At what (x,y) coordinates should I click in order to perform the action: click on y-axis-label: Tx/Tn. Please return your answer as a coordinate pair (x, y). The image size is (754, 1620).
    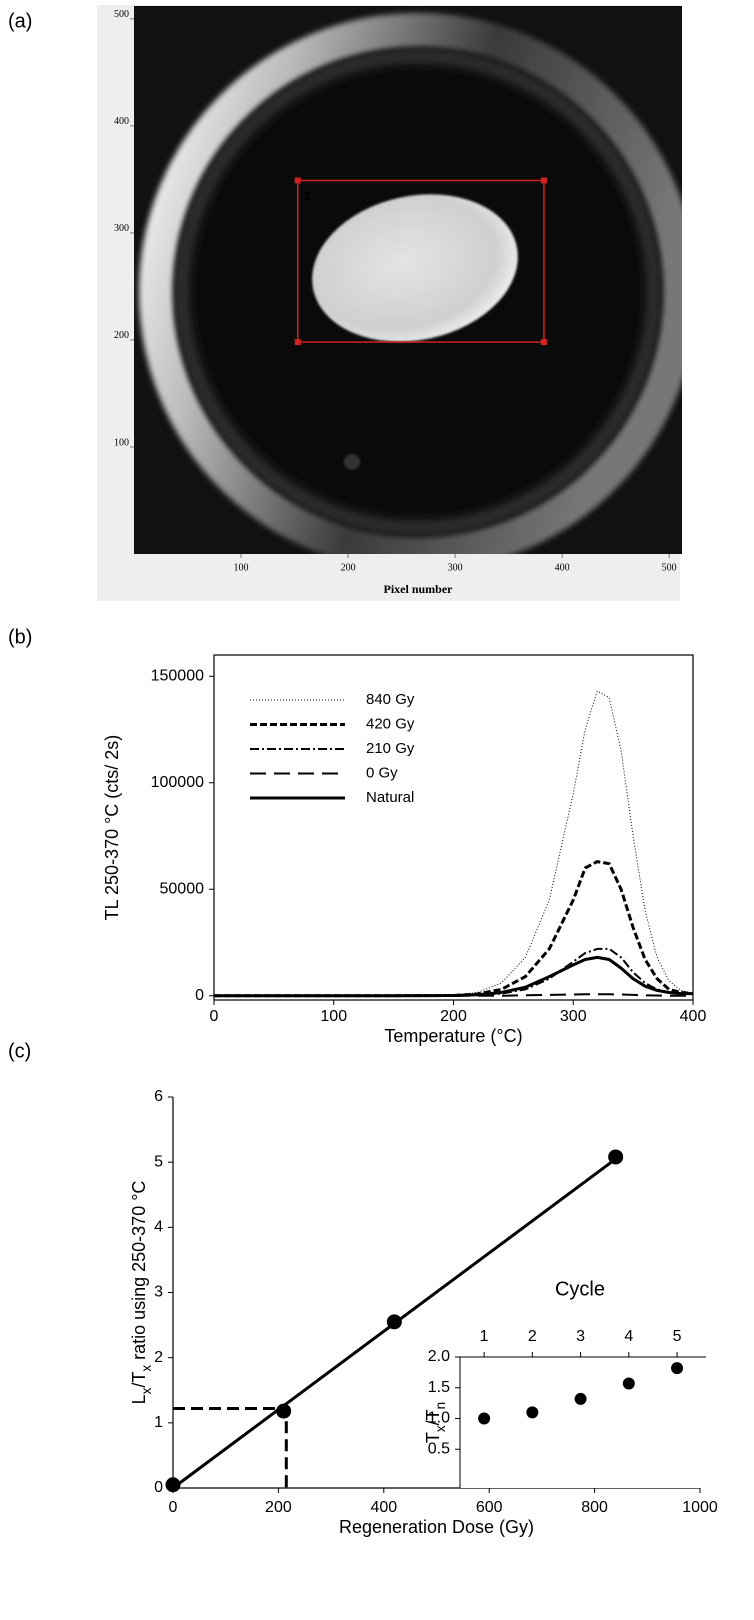
    Looking at the image, I should click on (435, 1422).